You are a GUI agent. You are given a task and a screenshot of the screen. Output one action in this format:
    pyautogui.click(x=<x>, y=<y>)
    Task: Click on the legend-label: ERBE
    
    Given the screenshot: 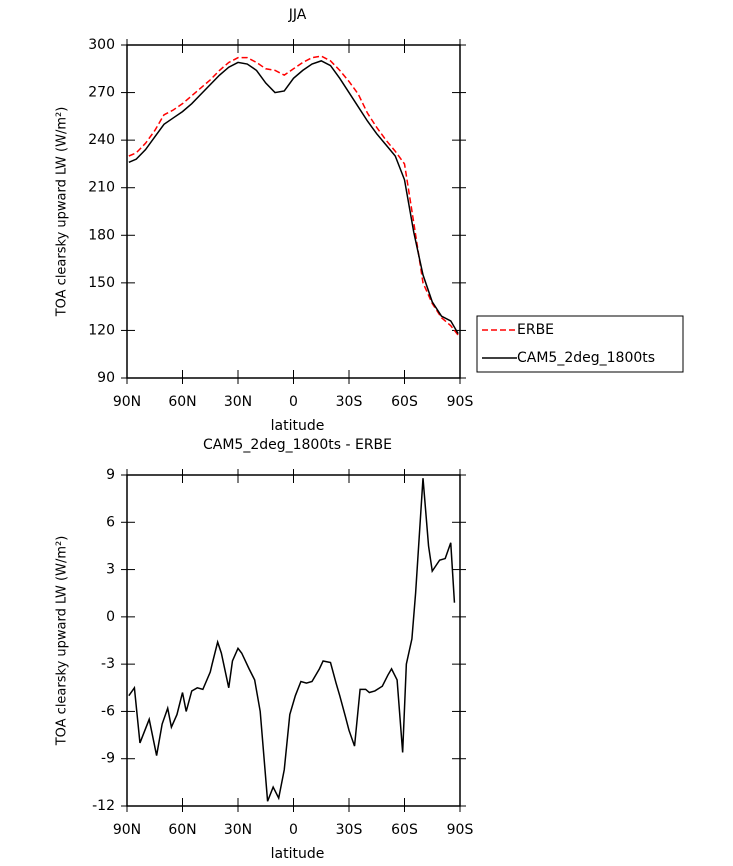 What is the action you would take?
    pyautogui.click(x=535, y=330)
    